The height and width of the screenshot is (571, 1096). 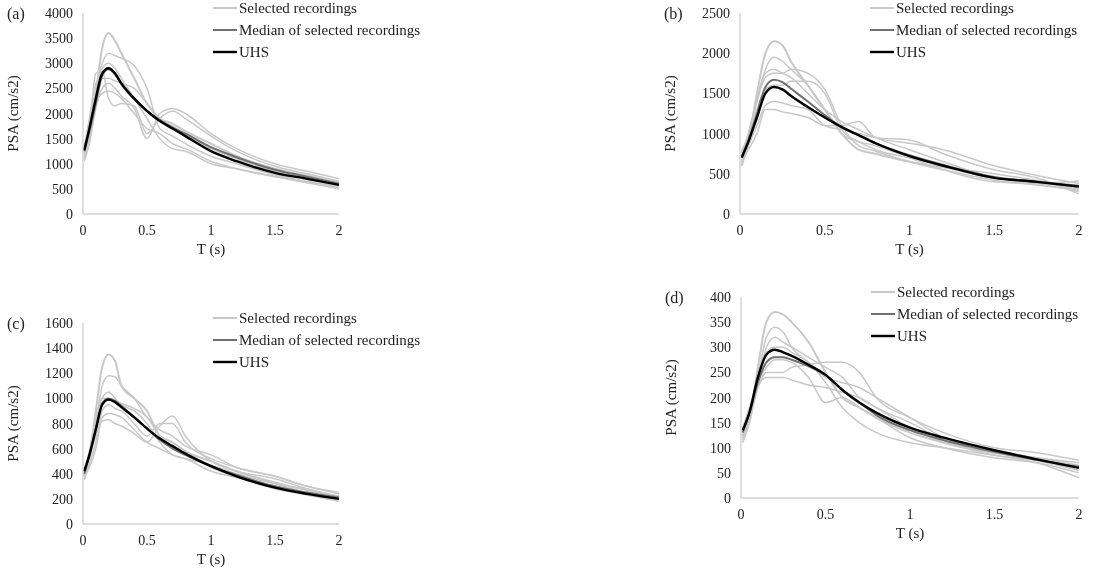 I want to click on y-tick-label: 250, so click(x=720, y=373).